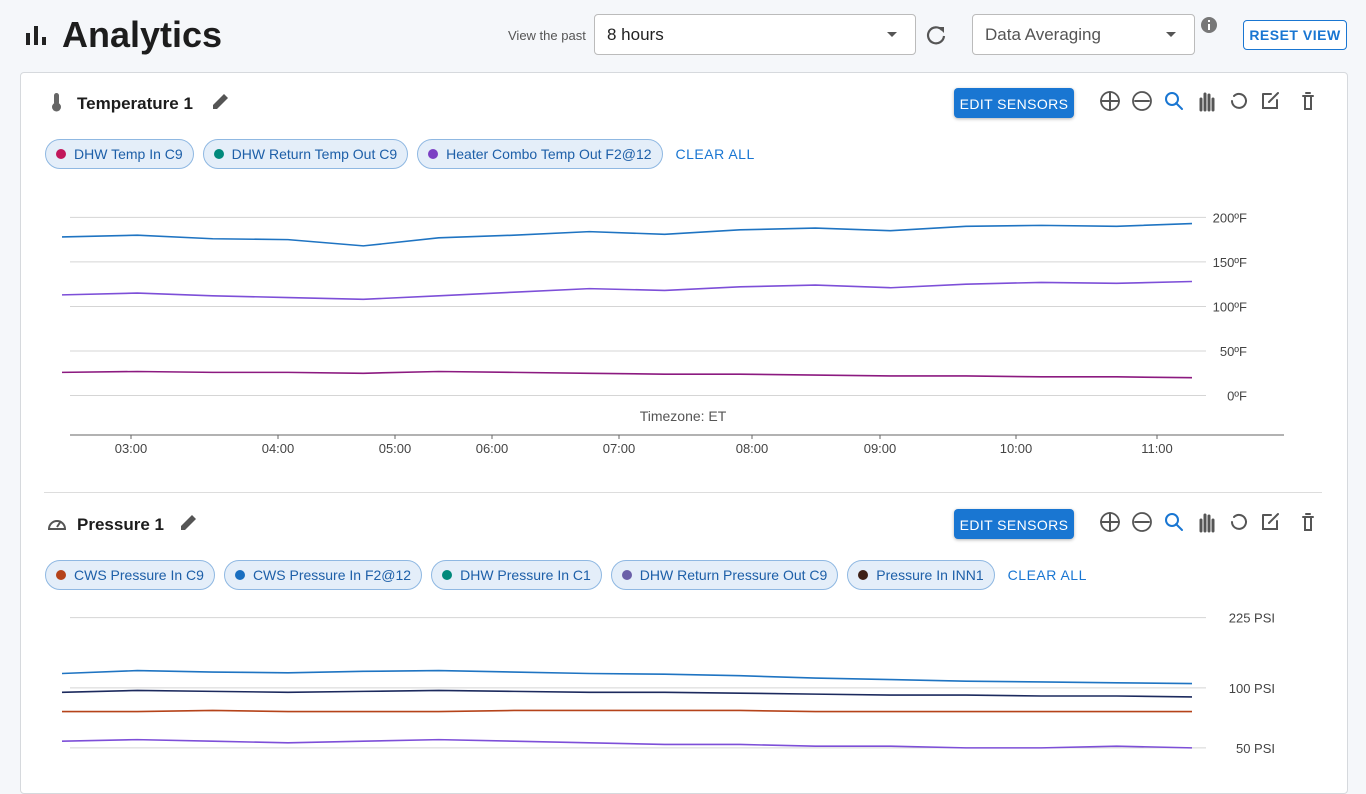  Describe the element at coordinates (525, 575) in the screenshot. I see `chip-label: DHW Pressure In C1` at that location.